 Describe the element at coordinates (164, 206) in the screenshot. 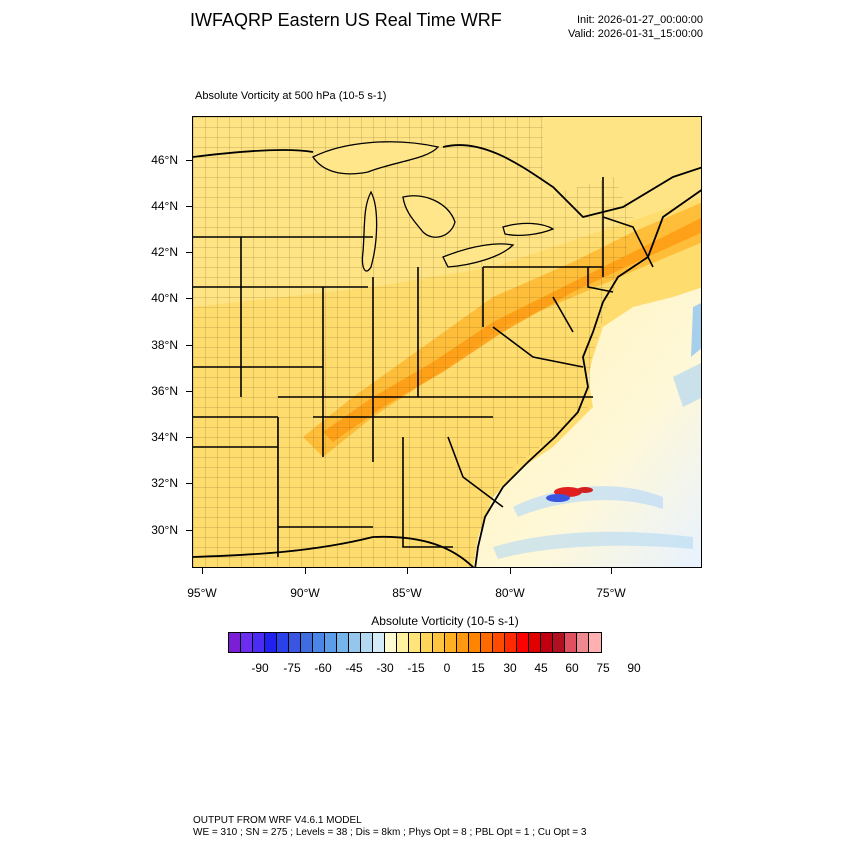

I see `lat-label-44n: 44°N` at that location.